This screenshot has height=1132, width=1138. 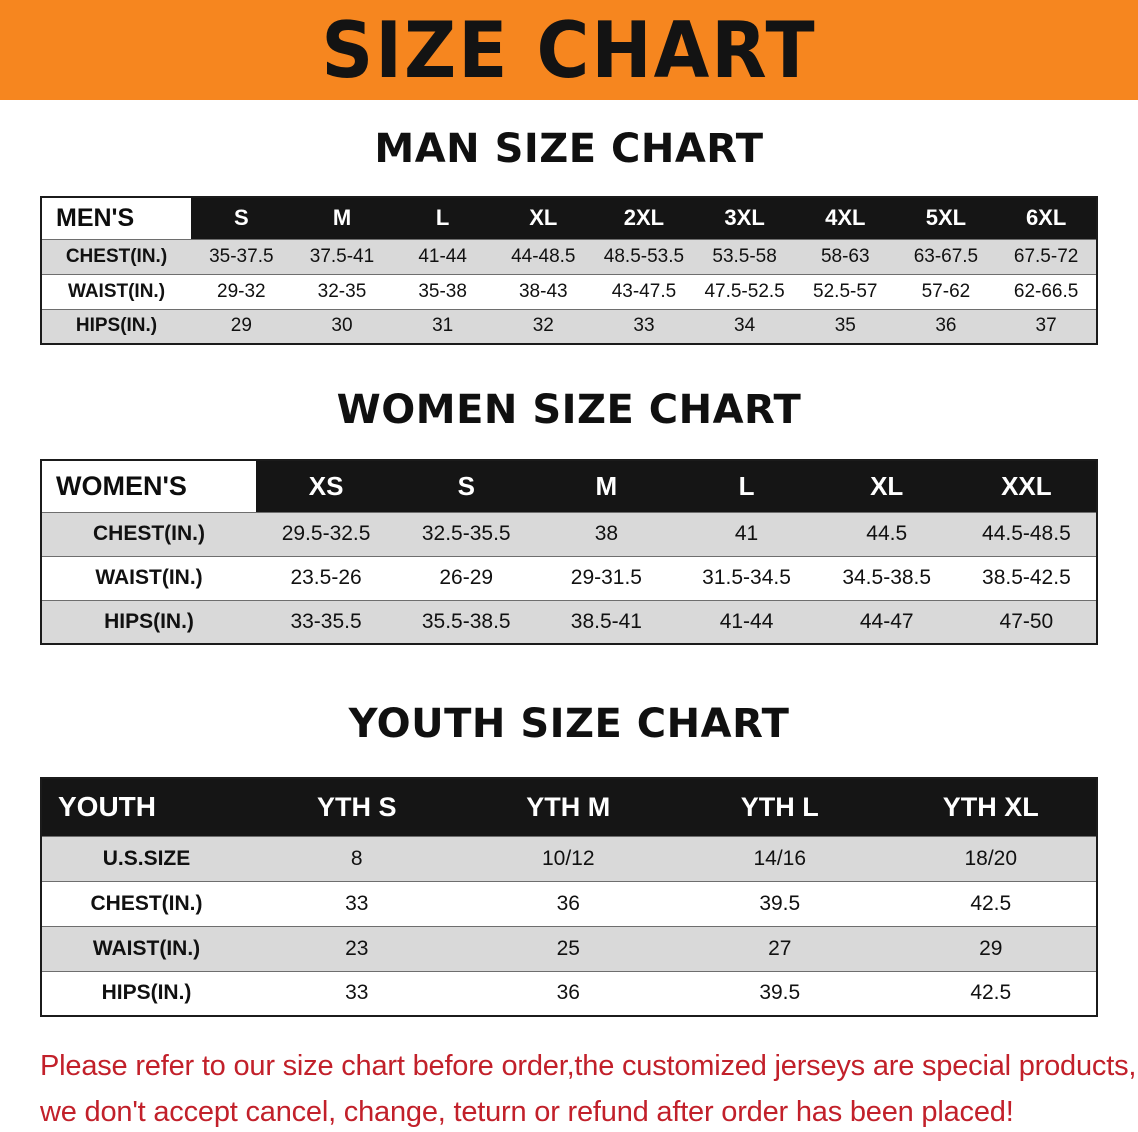 What do you see at coordinates (1026, 533) in the screenshot?
I see `size-value-cell: 44.5-48.5` at bounding box center [1026, 533].